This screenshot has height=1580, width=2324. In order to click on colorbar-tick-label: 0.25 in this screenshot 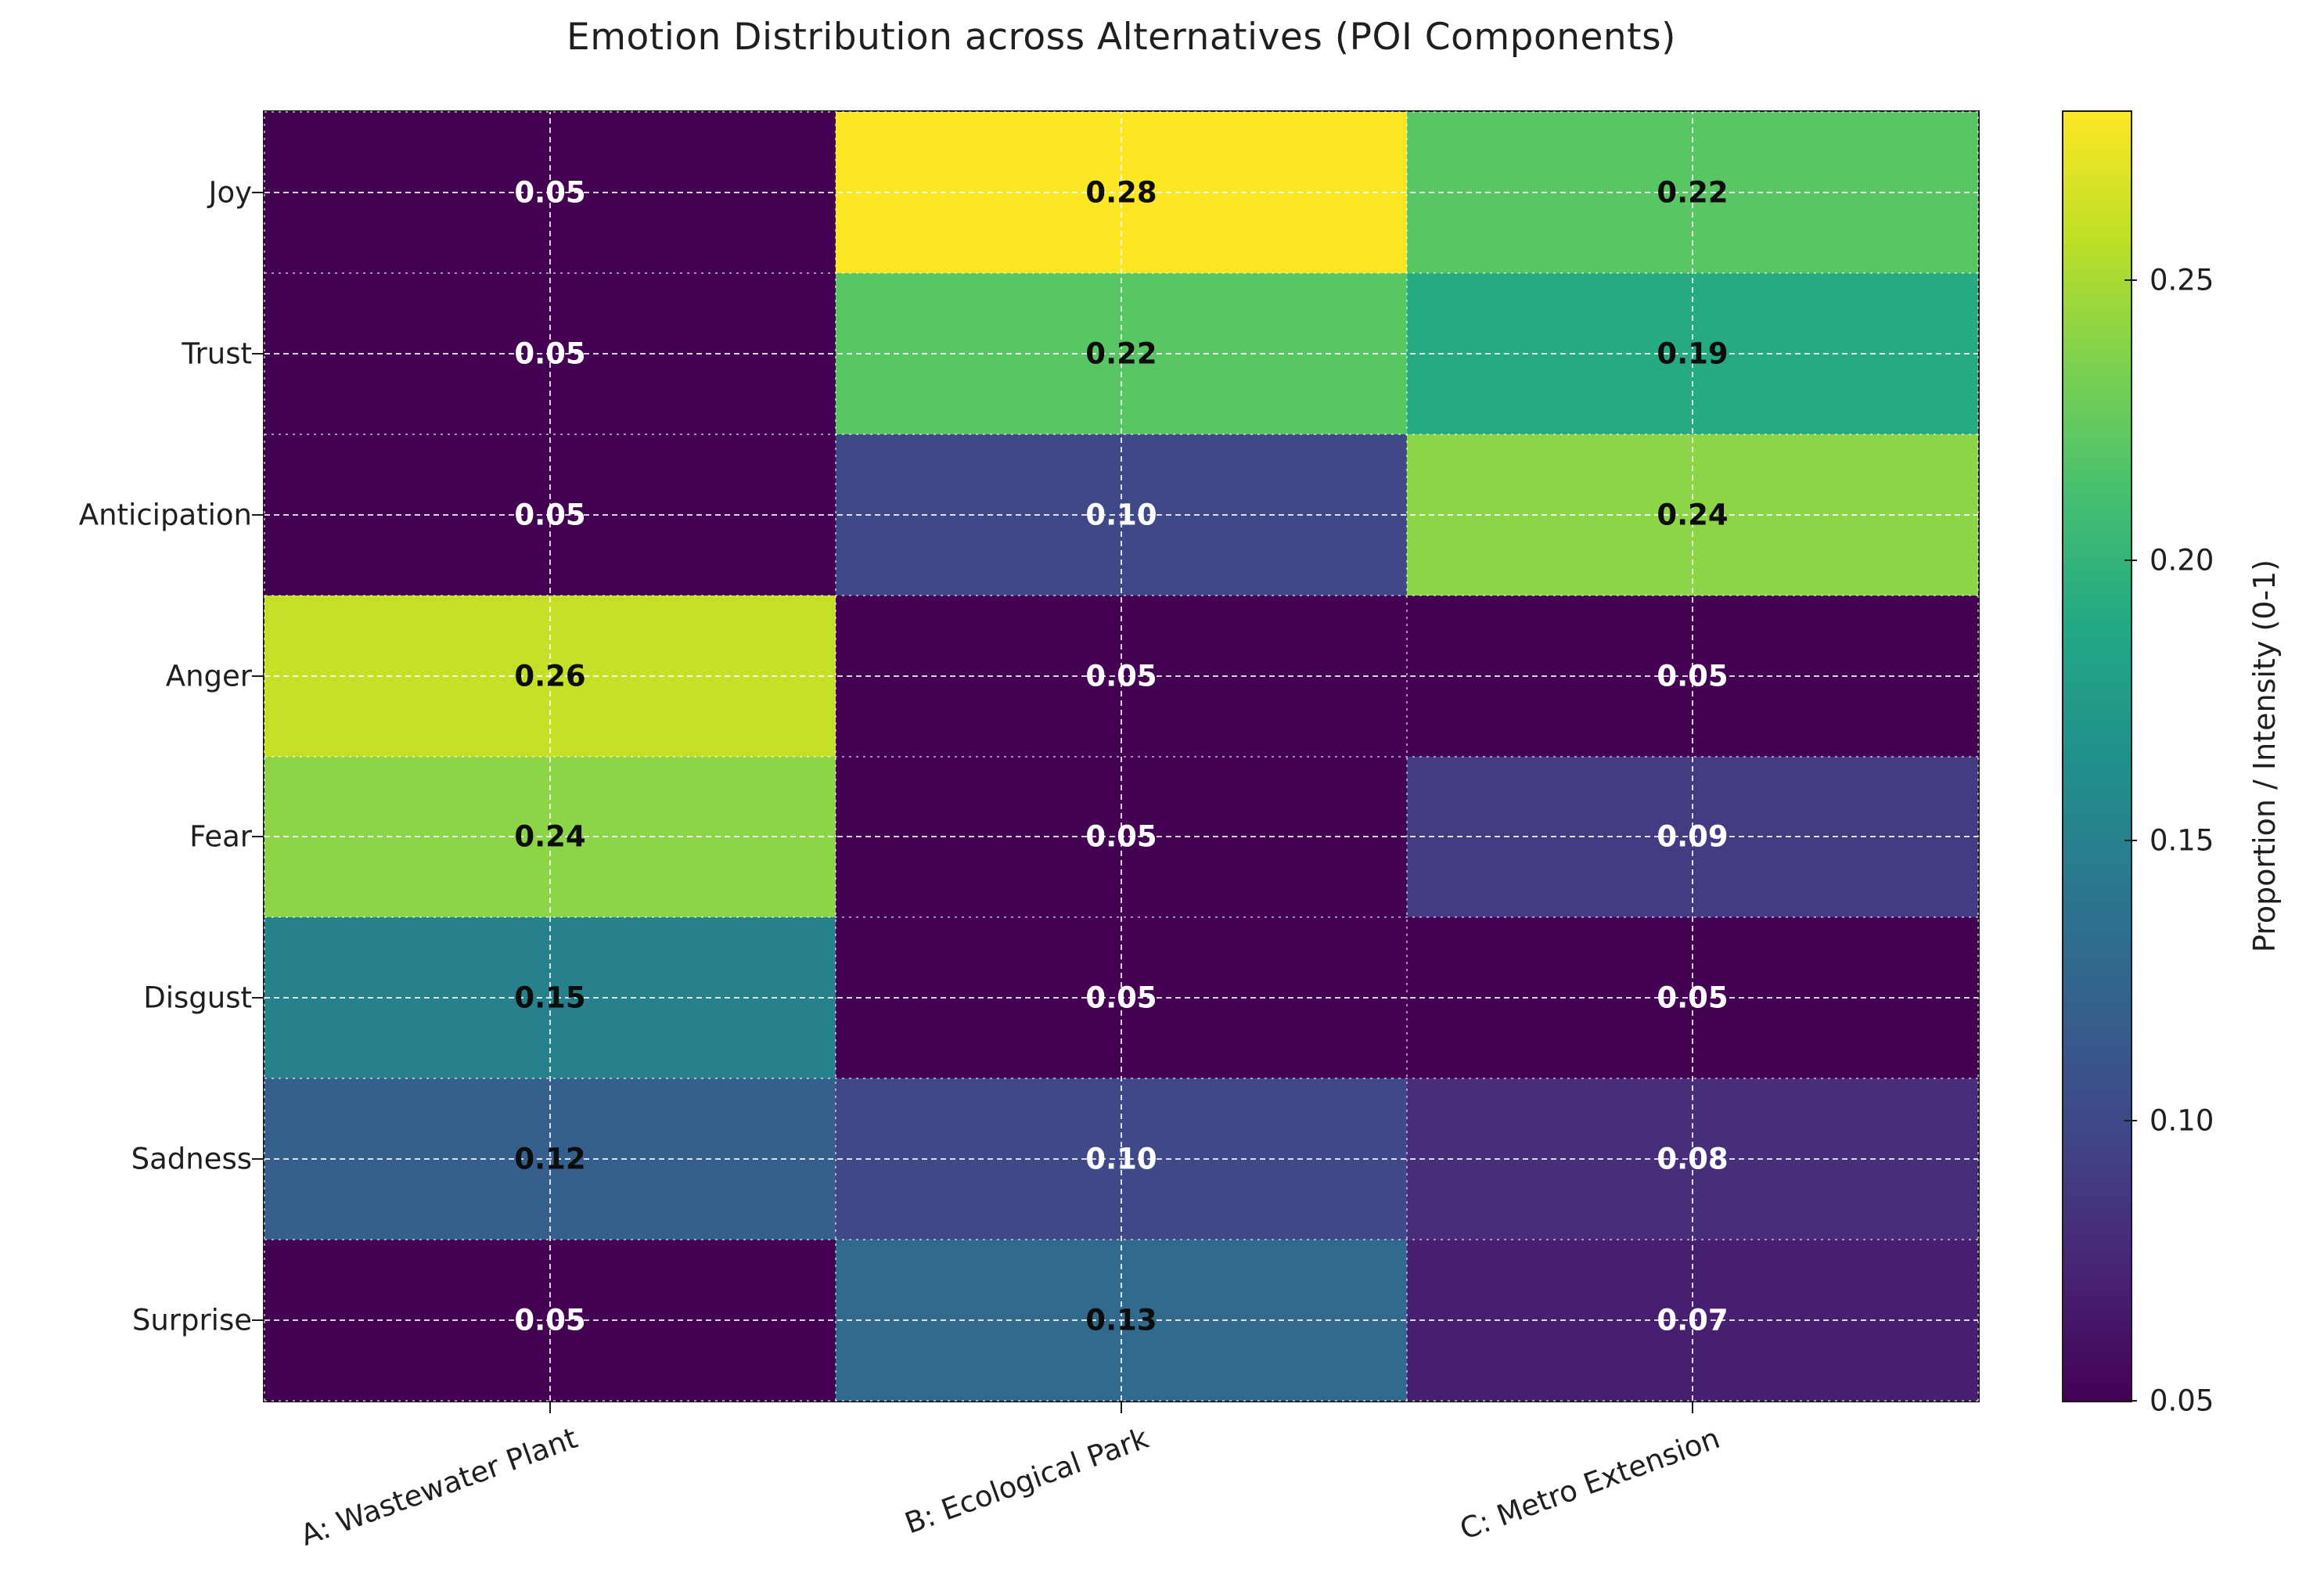, I will do `click(2182, 280)`.